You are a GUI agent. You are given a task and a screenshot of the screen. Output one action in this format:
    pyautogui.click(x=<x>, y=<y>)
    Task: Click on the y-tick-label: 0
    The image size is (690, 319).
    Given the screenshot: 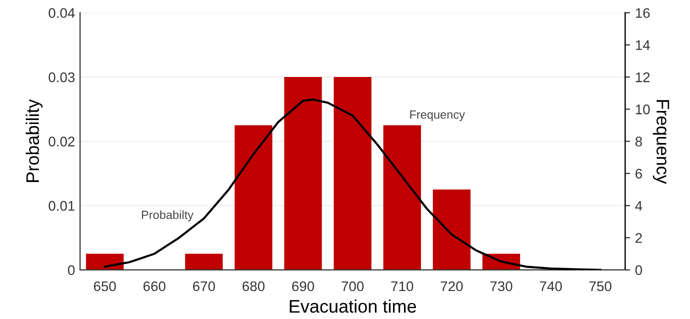 What is the action you would take?
    pyautogui.click(x=71, y=270)
    